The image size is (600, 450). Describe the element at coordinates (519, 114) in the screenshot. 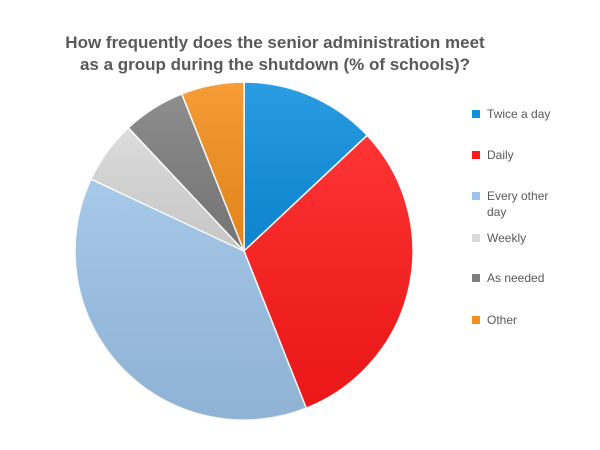

I see `legend-label: Twice a day` at that location.